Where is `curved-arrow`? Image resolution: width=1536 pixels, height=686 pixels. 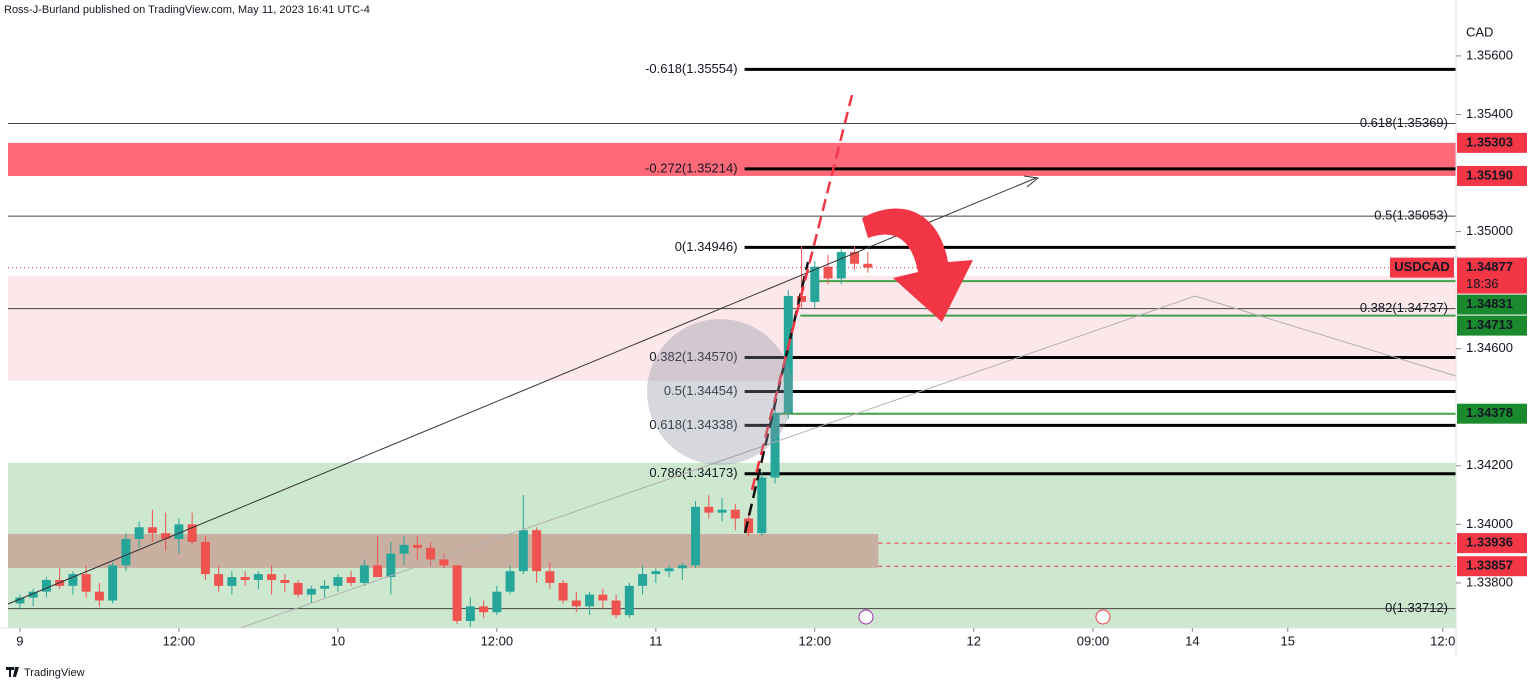
curved-arrow is located at coordinates (917, 265).